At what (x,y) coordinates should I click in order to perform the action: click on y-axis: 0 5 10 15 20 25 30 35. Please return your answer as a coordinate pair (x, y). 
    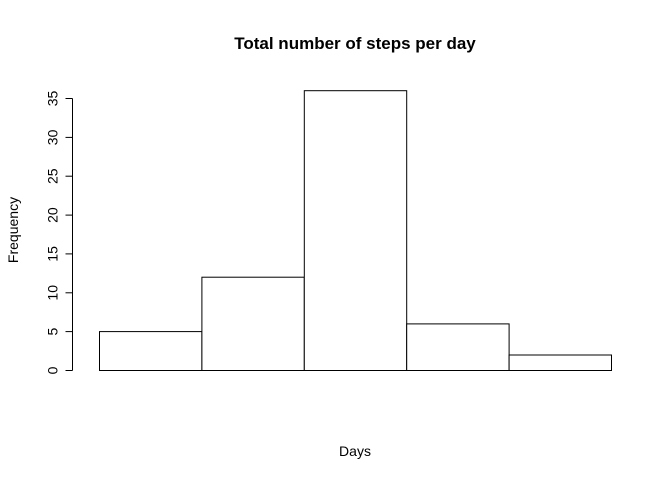
    Looking at the image, I should click on (59, 232).